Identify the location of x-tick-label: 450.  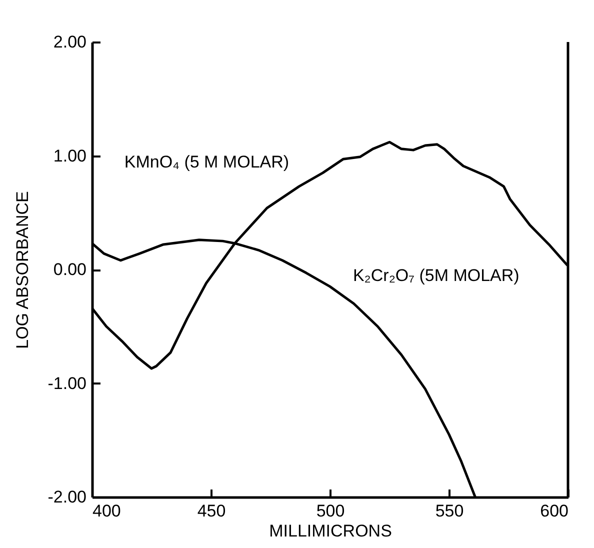
(211, 511).